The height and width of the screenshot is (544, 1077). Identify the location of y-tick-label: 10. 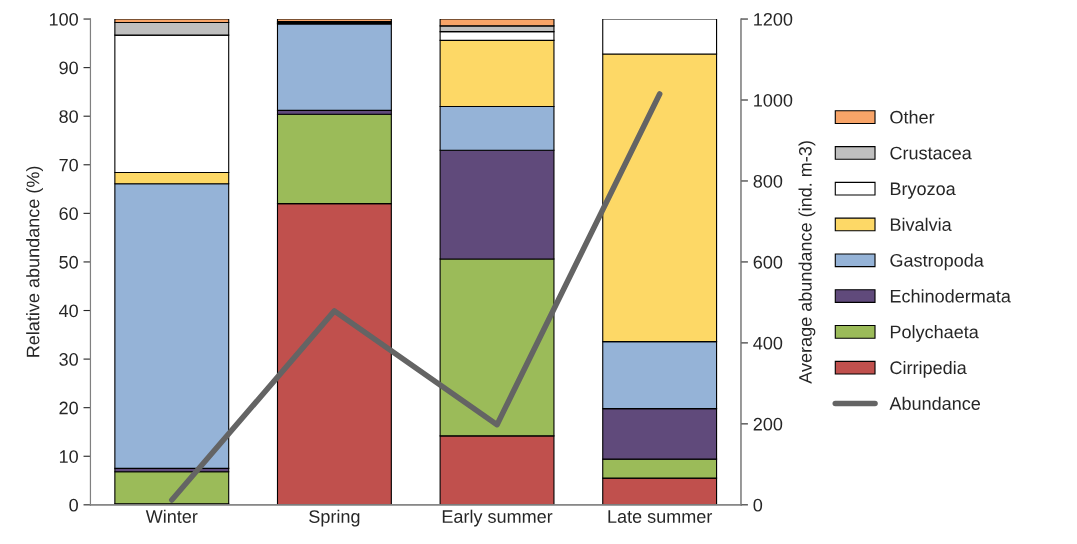
(68, 456).